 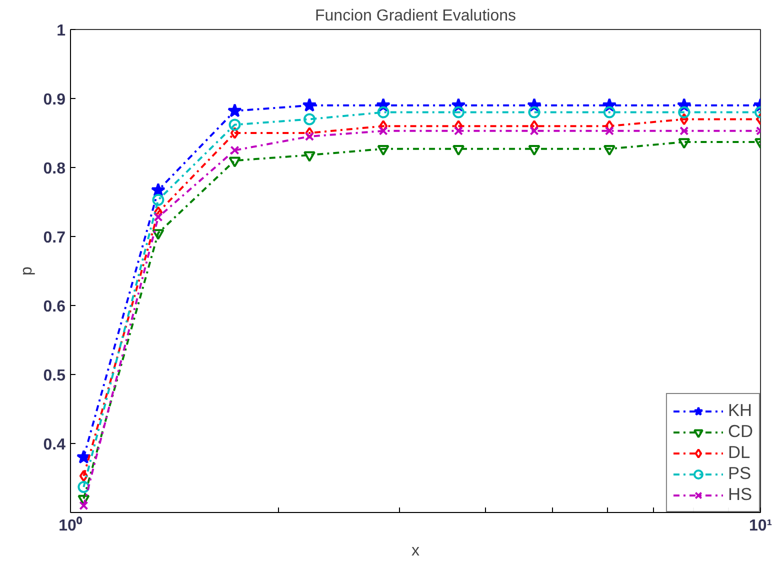 I want to click on legend-label: HS, so click(x=740, y=494).